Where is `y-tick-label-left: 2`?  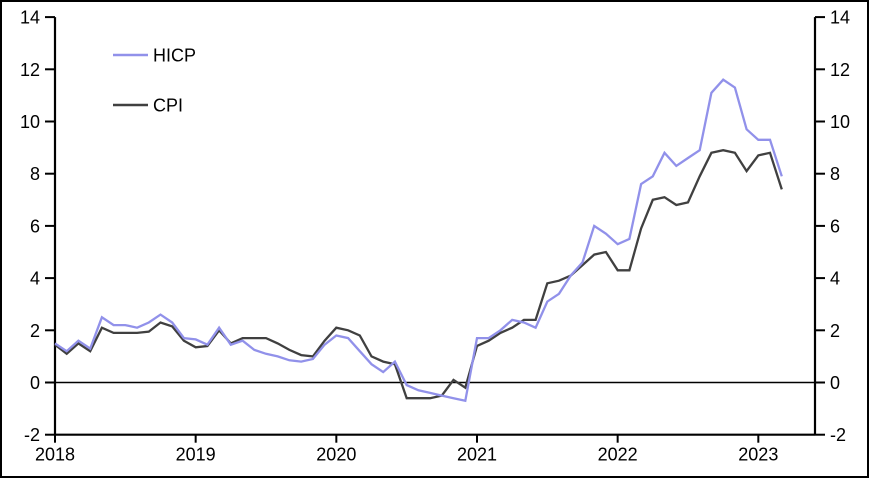
y-tick-label-left: 2 is located at coordinates (35, 331).